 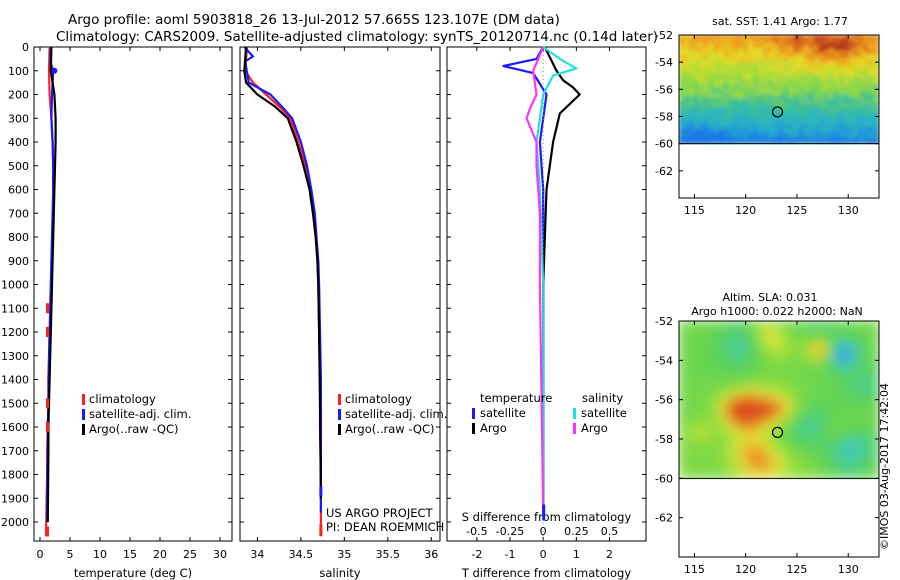 What do you see at coordinates (378, 399) in the screenshot?
I see `salinity-legend-label: climatology` at bounding box center [378, 399].